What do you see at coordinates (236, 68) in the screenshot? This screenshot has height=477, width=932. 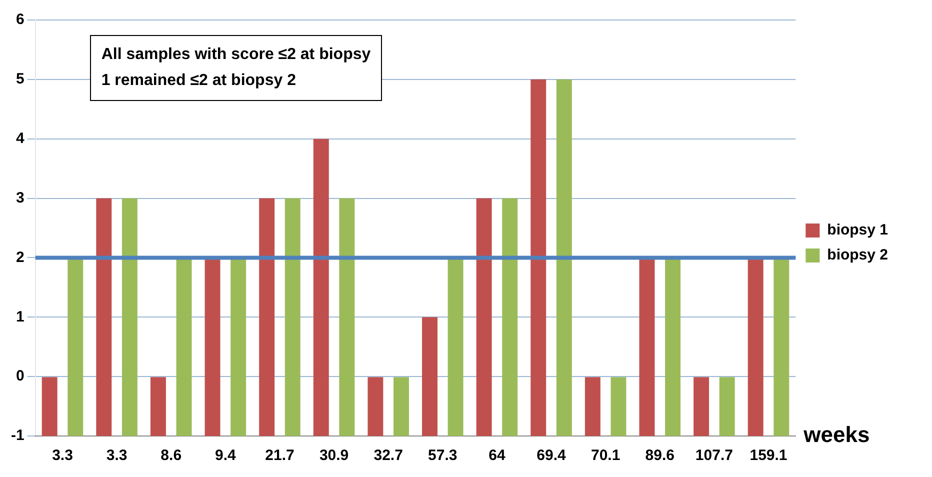 I see `annotation: All samples with score ≤2 at biopsy 1 remained ≤2 at biopsy 2` at bounding box center [236, 68].